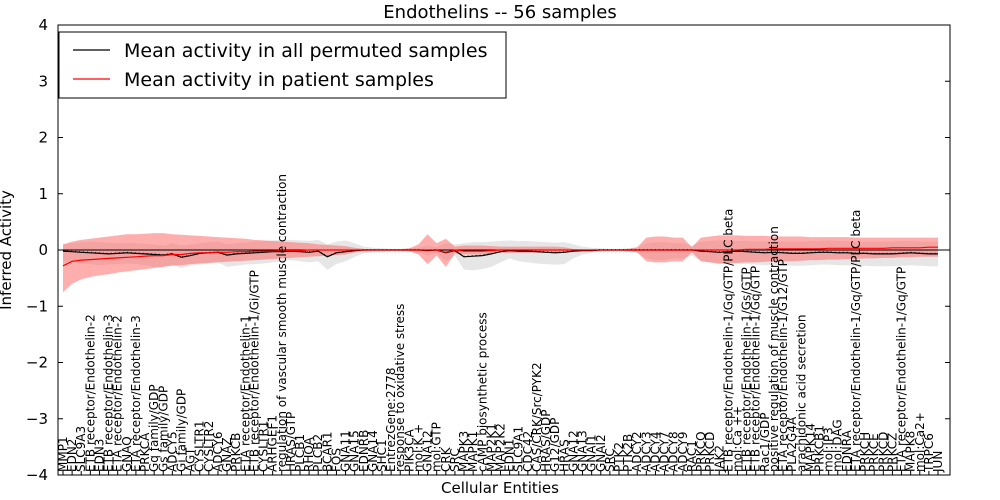 This screenshot has height=500, width=1000. Describe the element at coordinates (792, 444) in the screenshot. I see `x-tick-label: PLA2G4A` at that location.